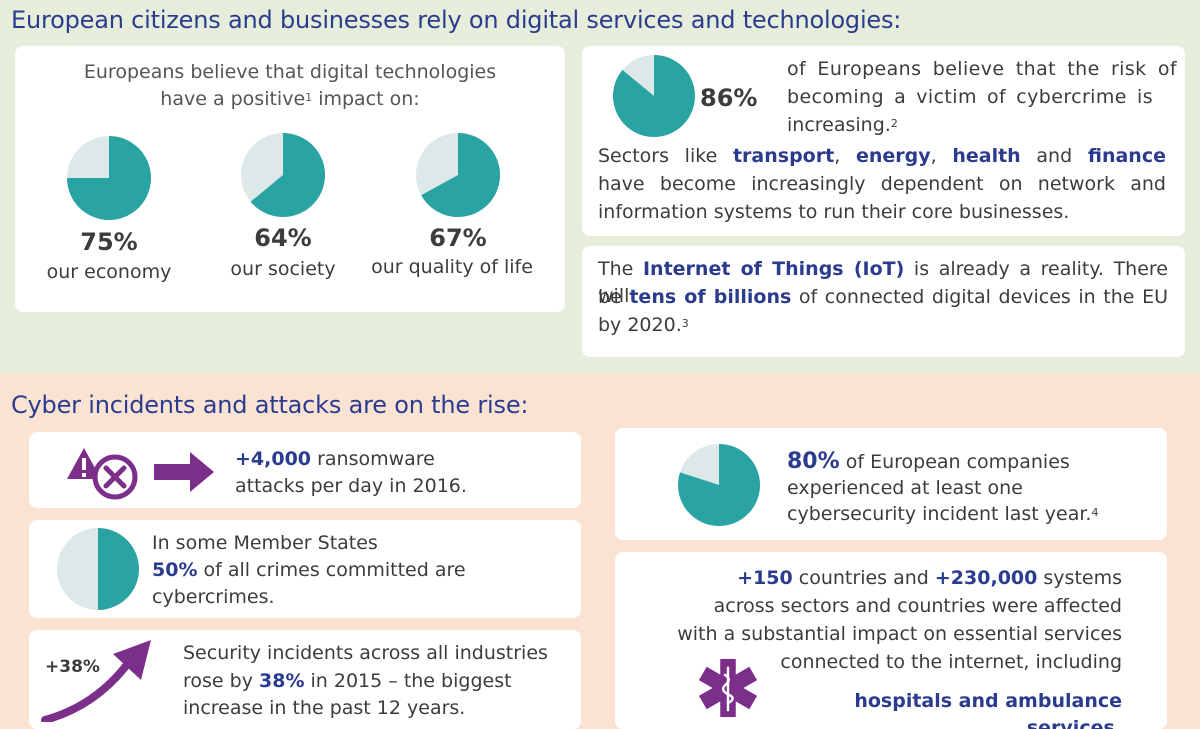 The height and width of the screenshot is (729, 1200). I want to click on iot-line3: by 2020.3, so click(883, 325).